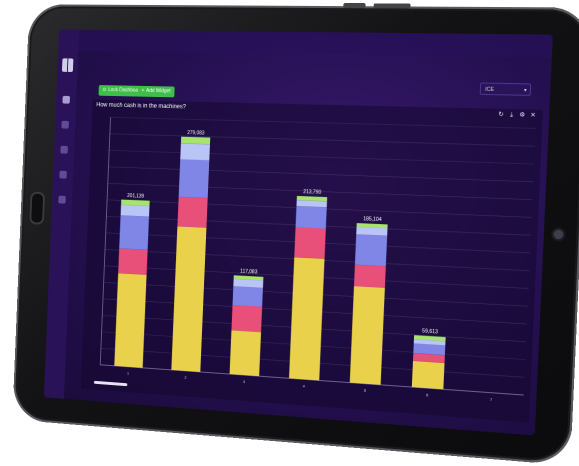 This screenshot has width=579, height=466. I want to click on widget-toolbar: ↻ ⤓ ⚙ ✕, so click(517, 115).